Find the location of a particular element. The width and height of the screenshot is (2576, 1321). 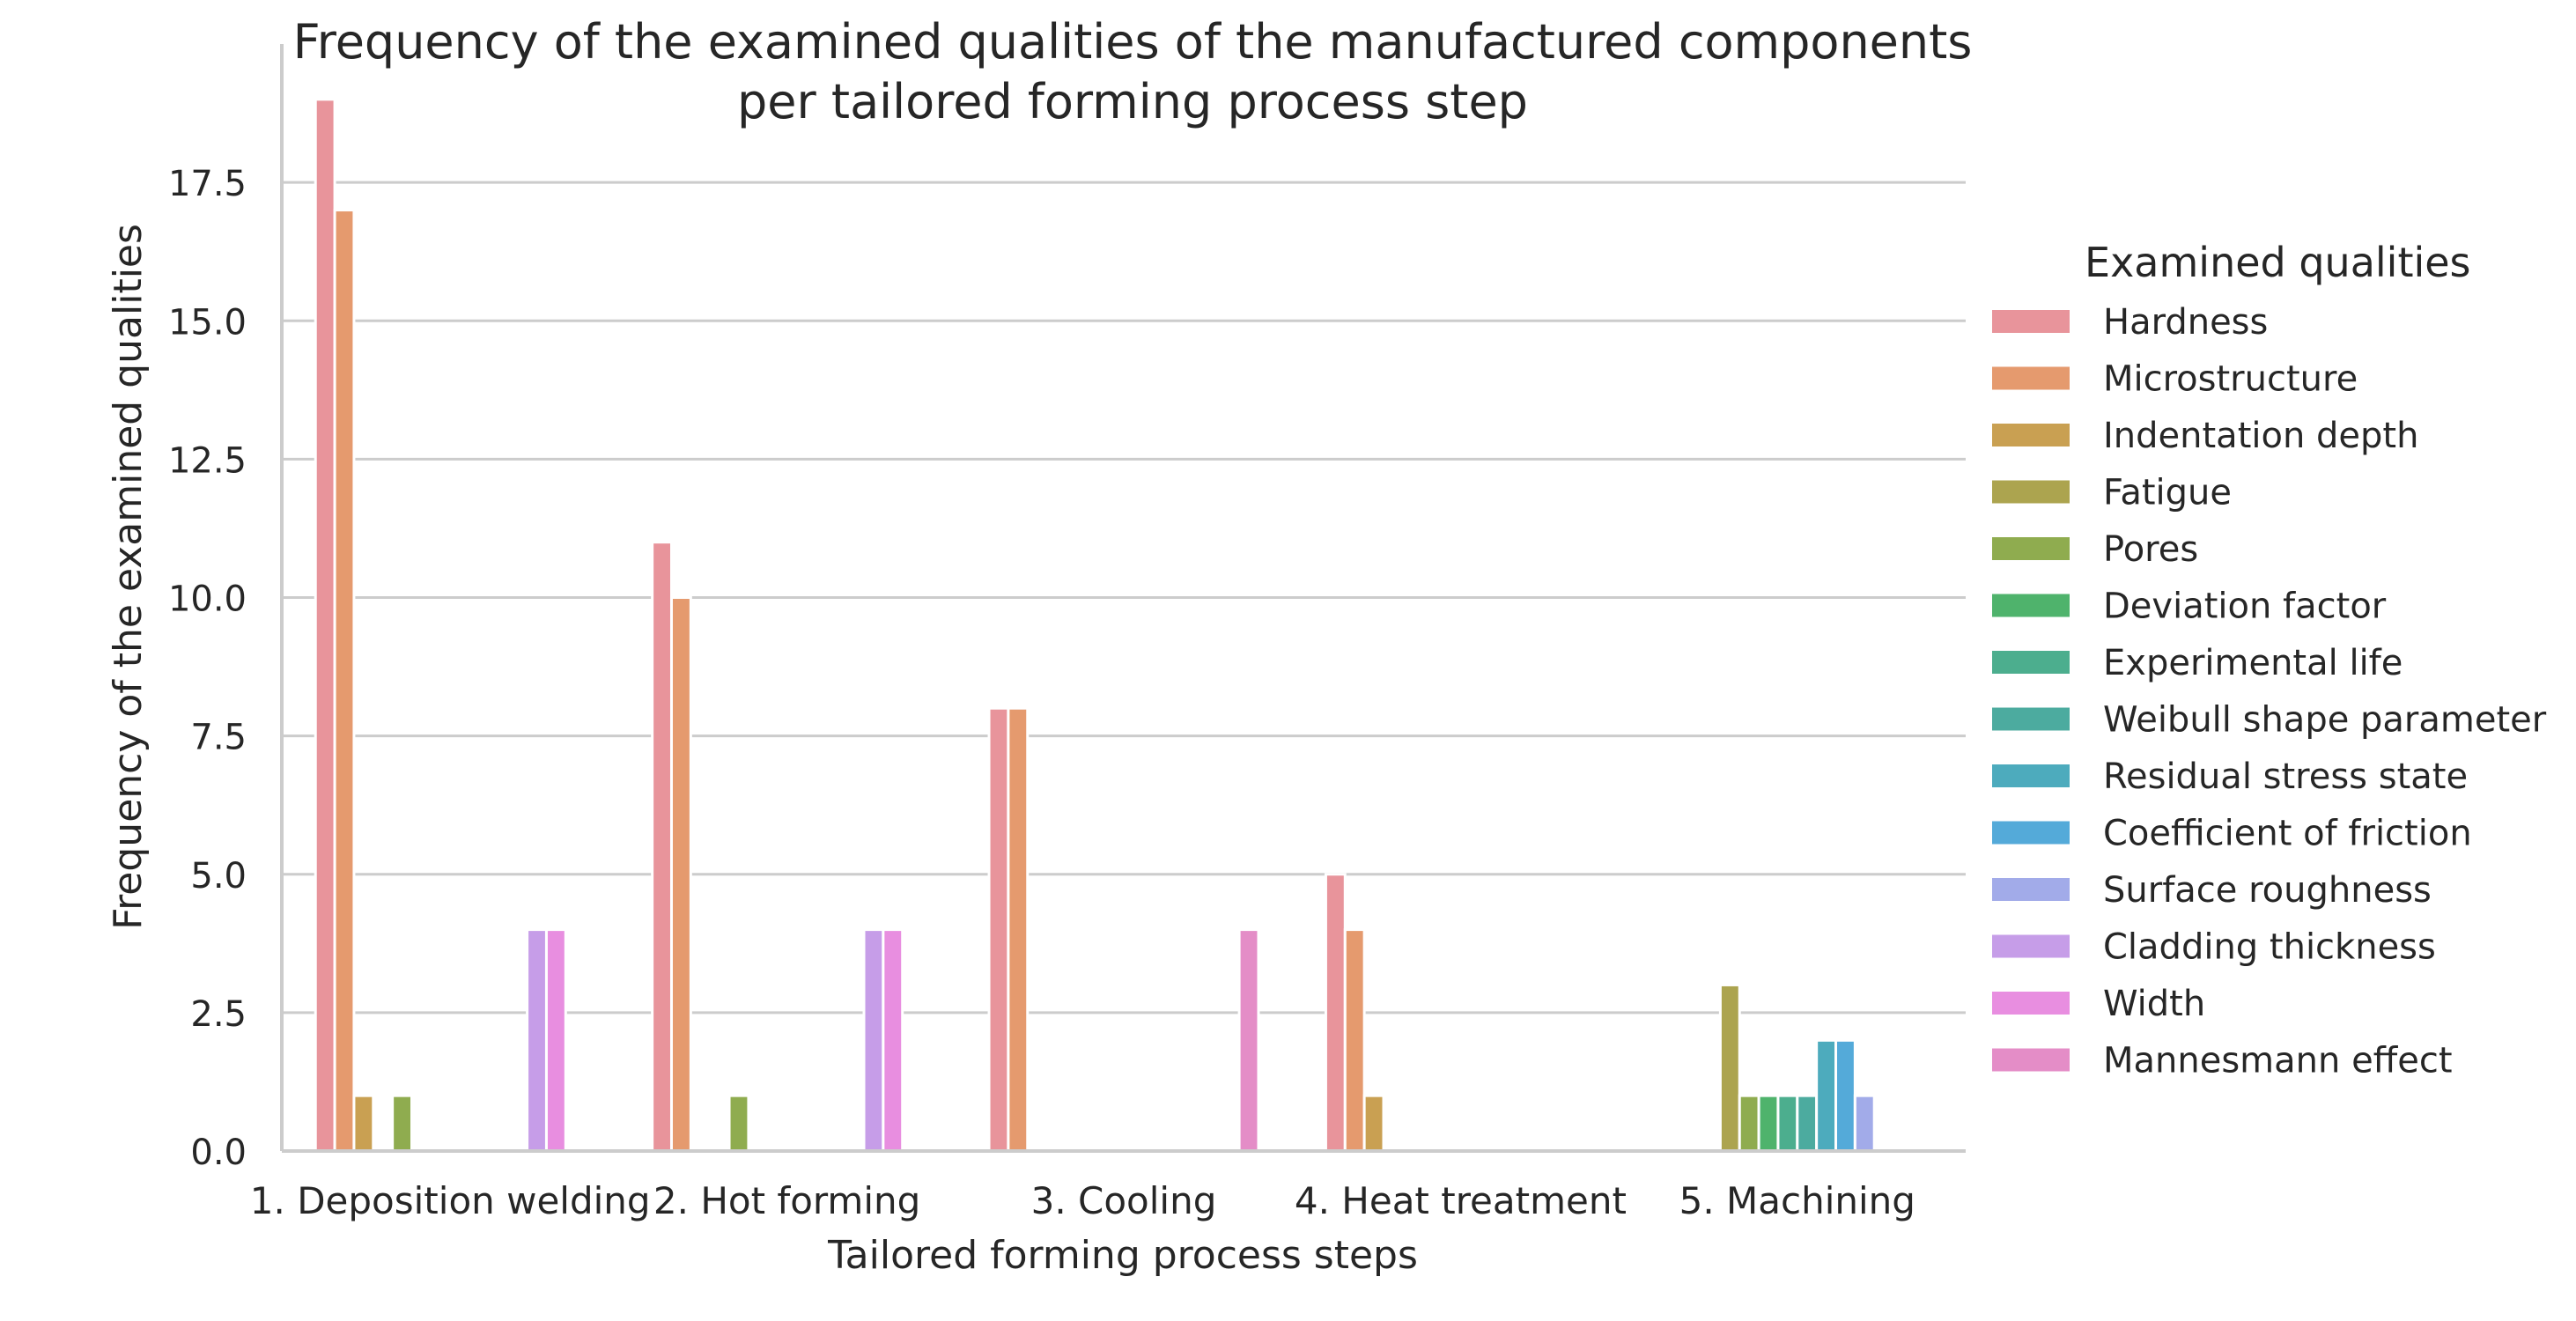

y-tick-label: 17.5 is located at coordinates (207, 184).